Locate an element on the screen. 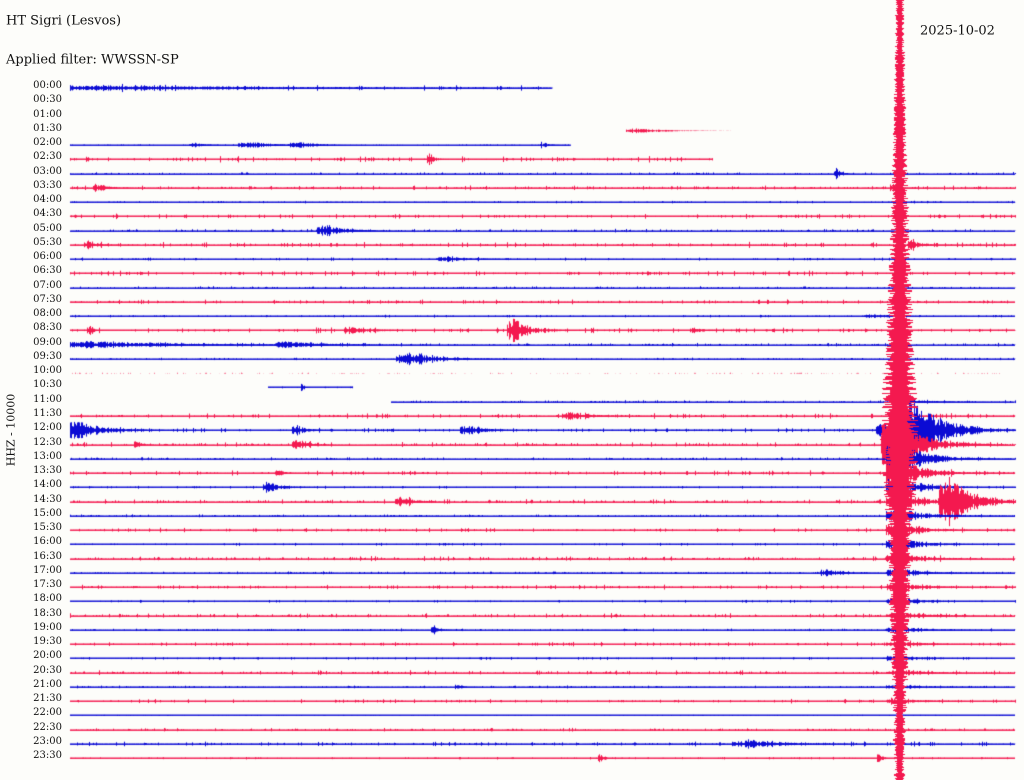 The image size is (1024, 780). time-axis-tick: 18:30 is located at coordinates (47, 613).